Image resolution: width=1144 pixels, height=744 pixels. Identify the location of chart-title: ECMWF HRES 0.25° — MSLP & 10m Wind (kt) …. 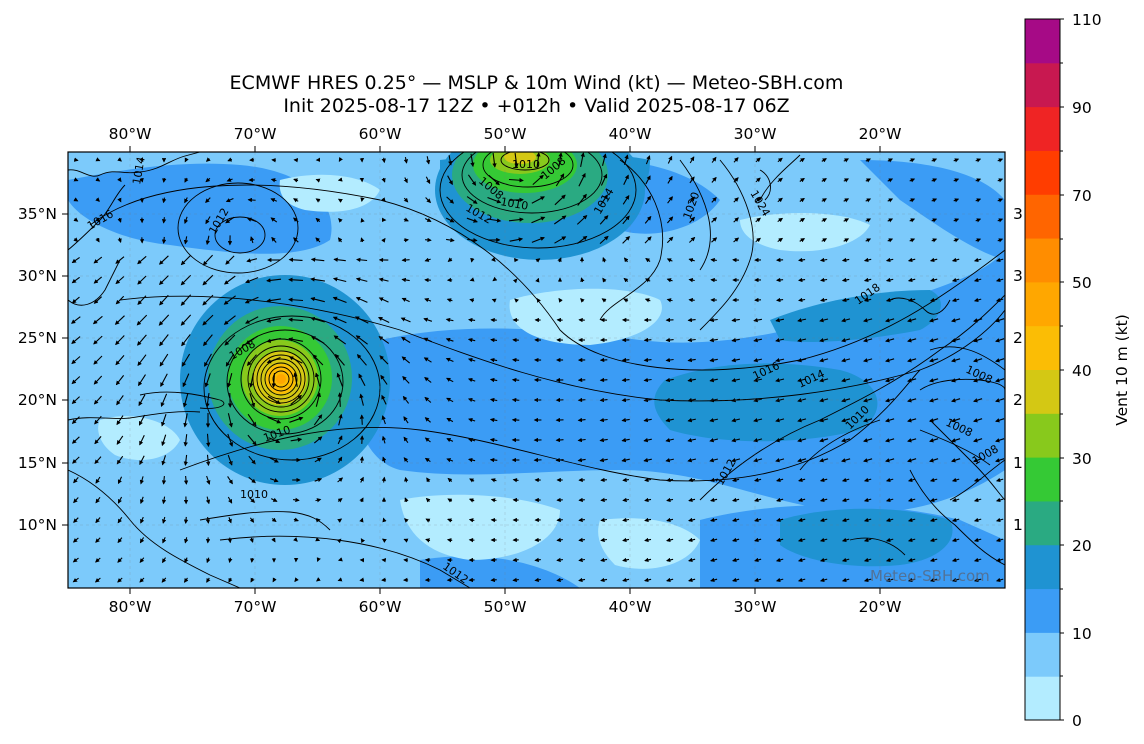
(536, 83).